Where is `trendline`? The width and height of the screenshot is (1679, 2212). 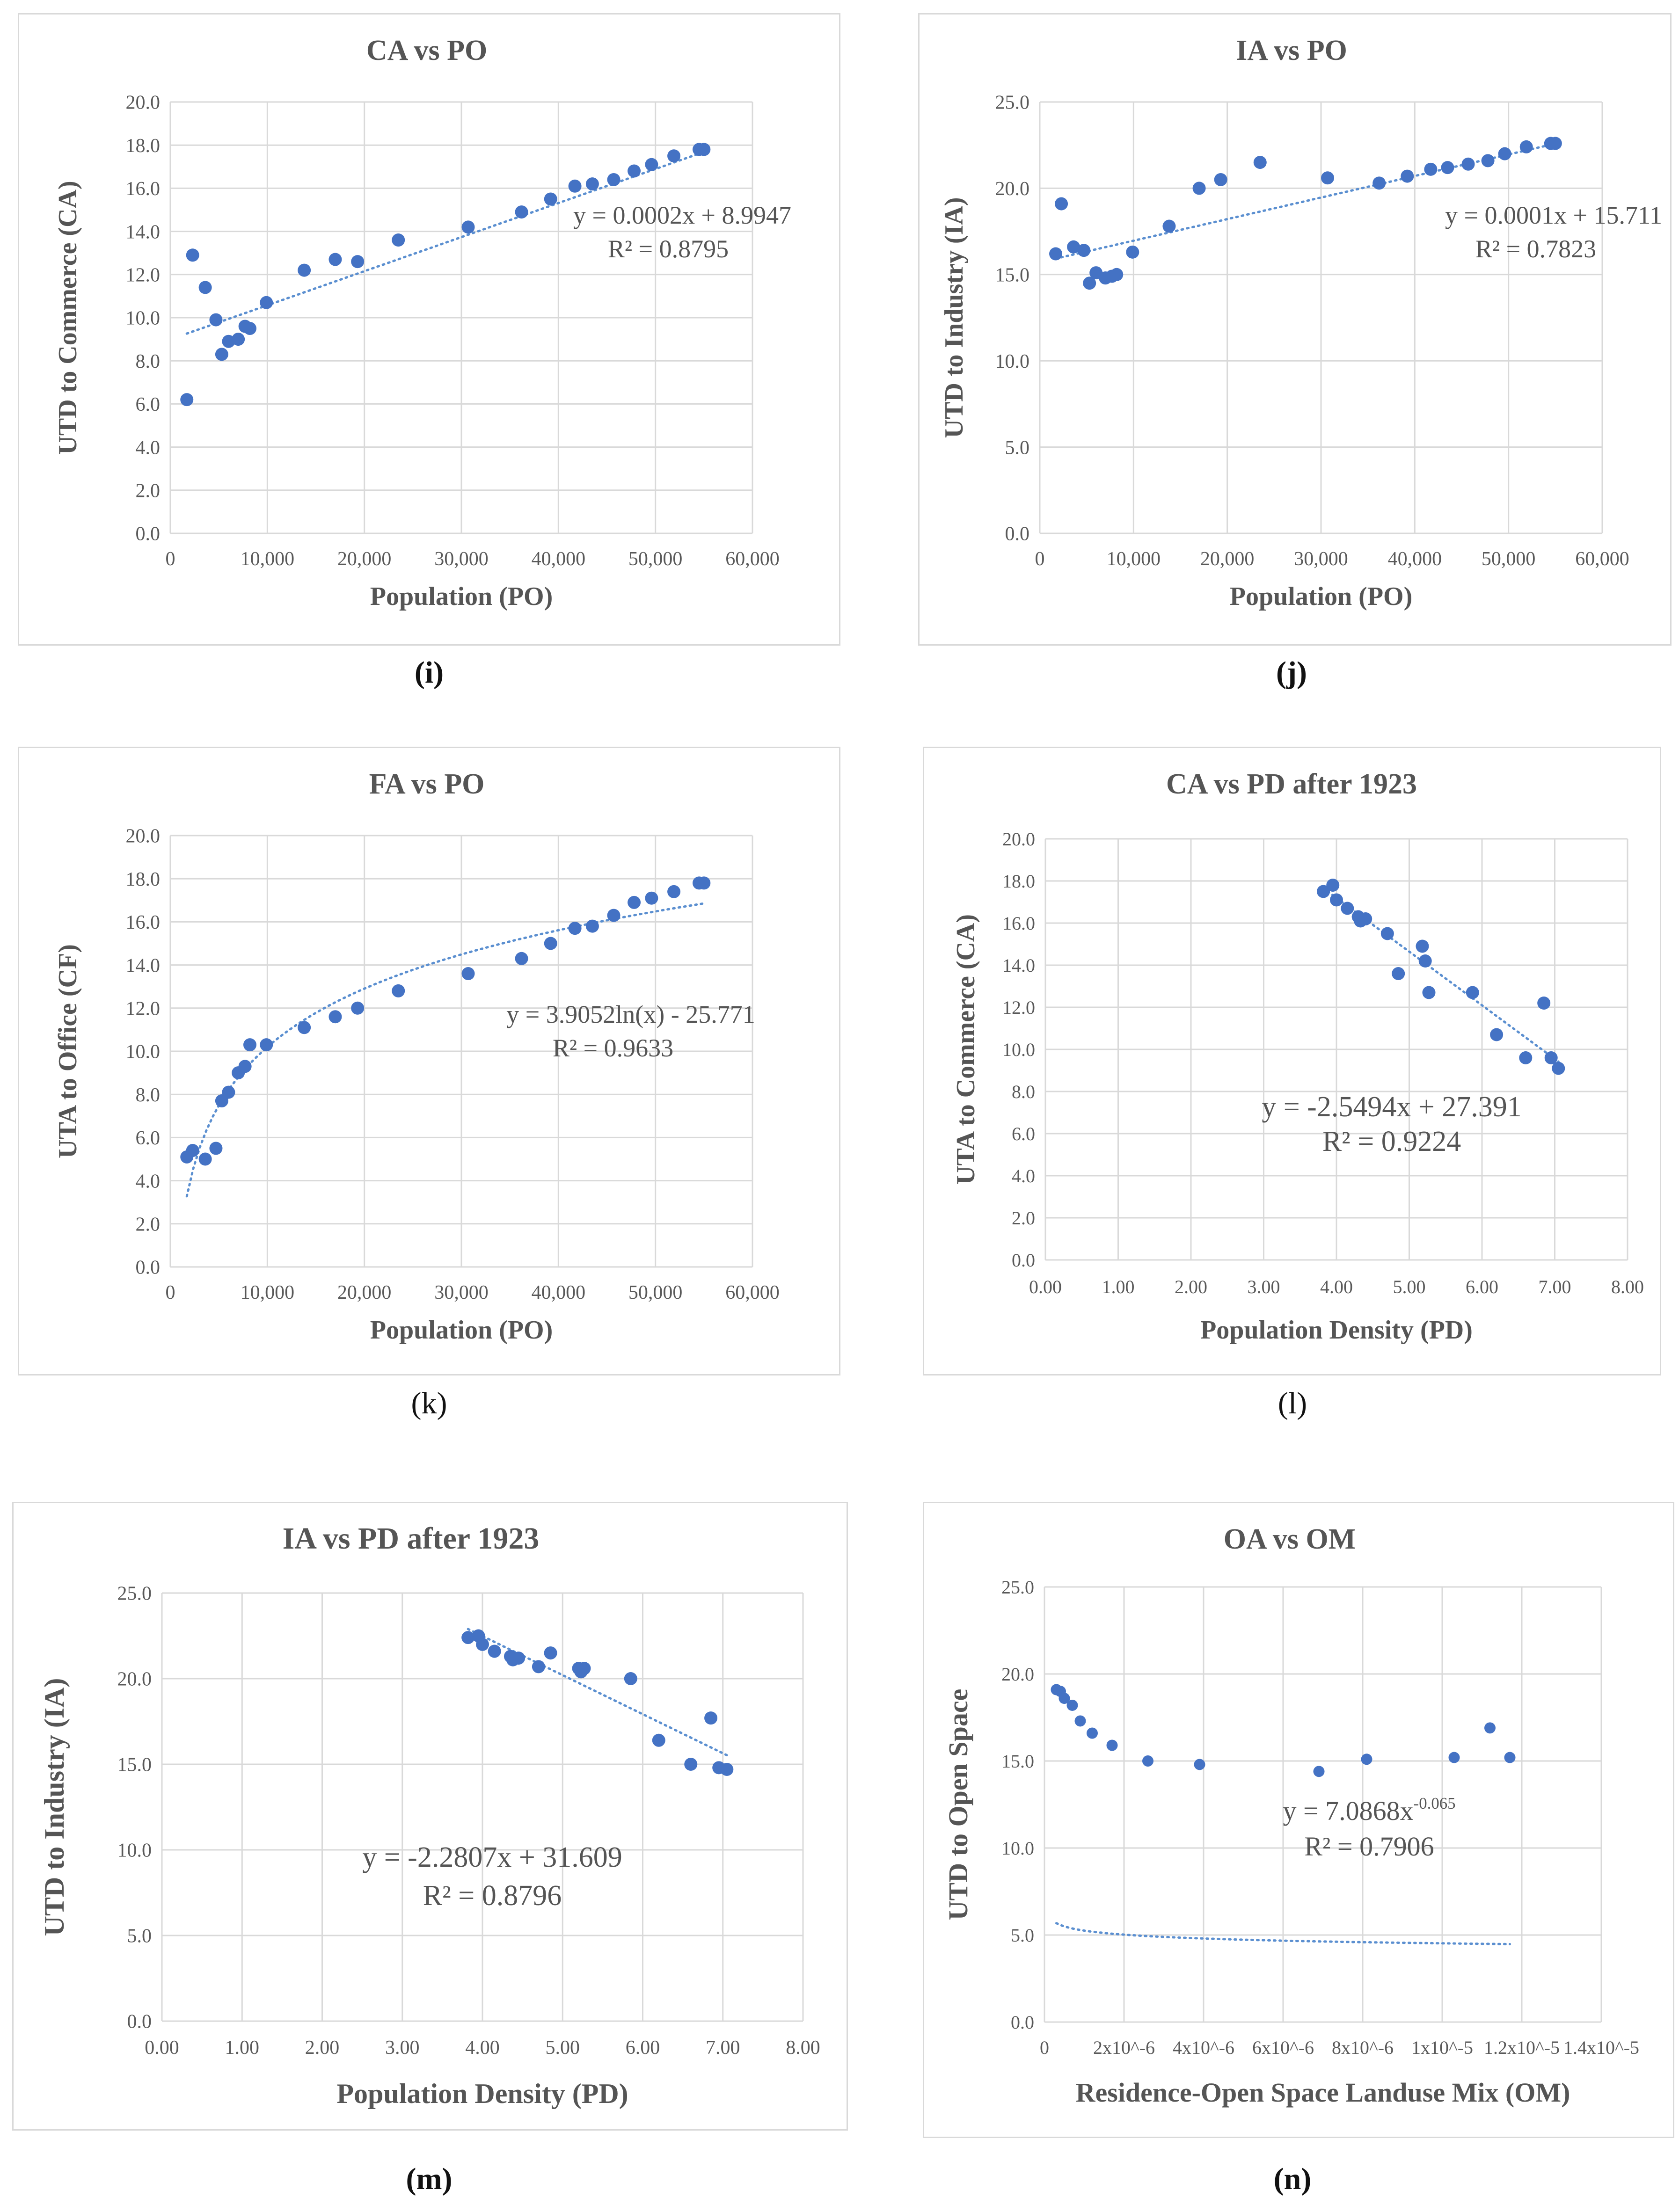
trendline is located at coordinates (1441, 975).